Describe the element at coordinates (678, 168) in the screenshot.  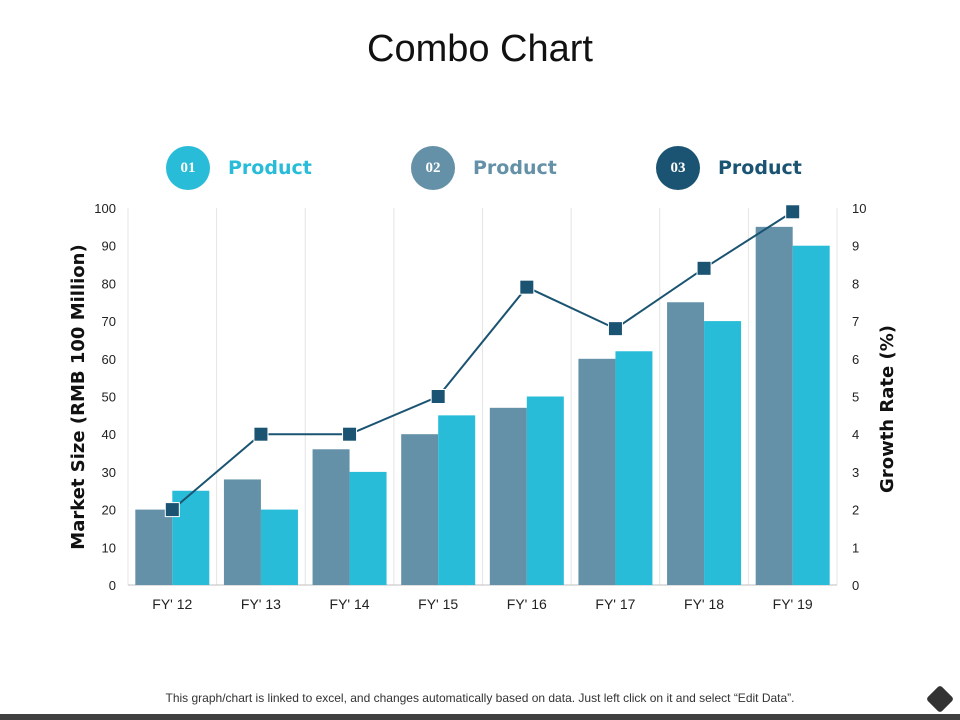
I see `legend-badge-03: 03` at that location.